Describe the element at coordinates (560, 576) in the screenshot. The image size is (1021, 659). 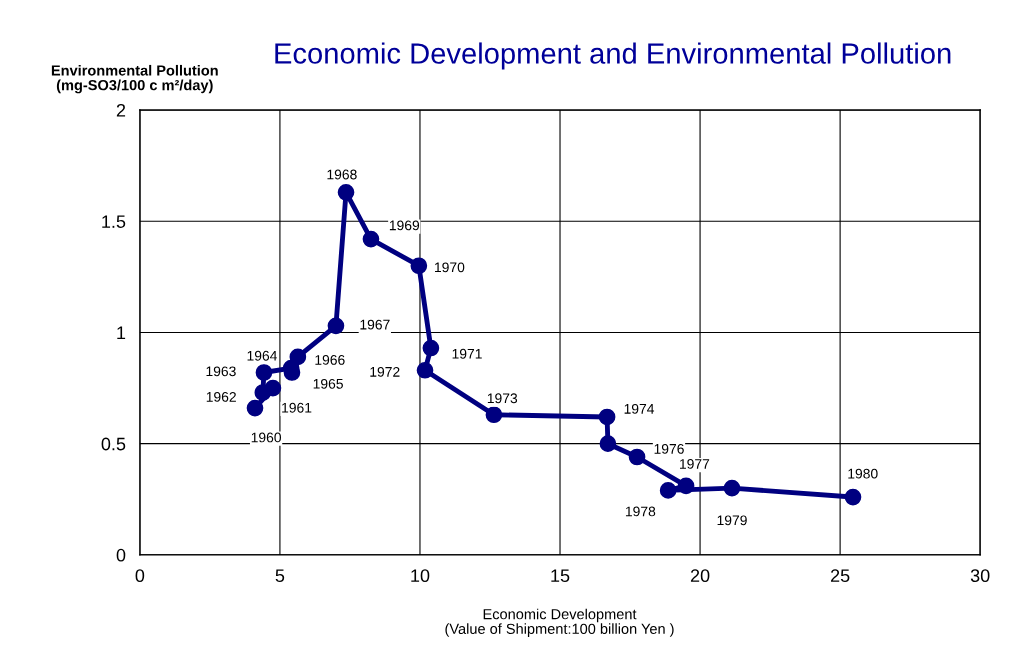
I see `x-tick-label: 15` at that location.